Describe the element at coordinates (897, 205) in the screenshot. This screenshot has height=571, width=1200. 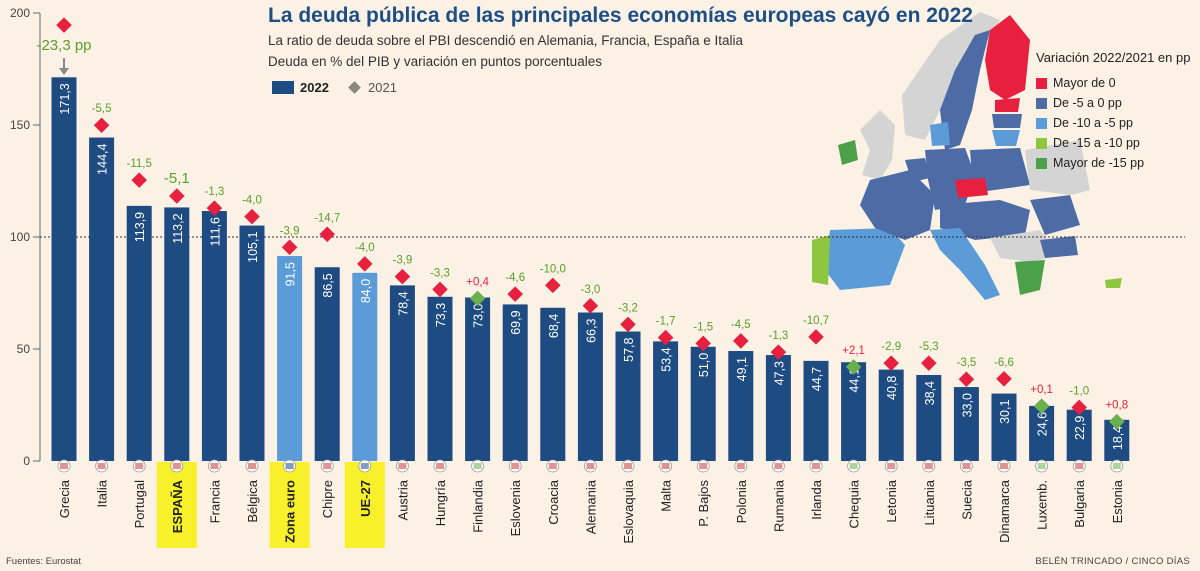
I see `map-france` at that location.